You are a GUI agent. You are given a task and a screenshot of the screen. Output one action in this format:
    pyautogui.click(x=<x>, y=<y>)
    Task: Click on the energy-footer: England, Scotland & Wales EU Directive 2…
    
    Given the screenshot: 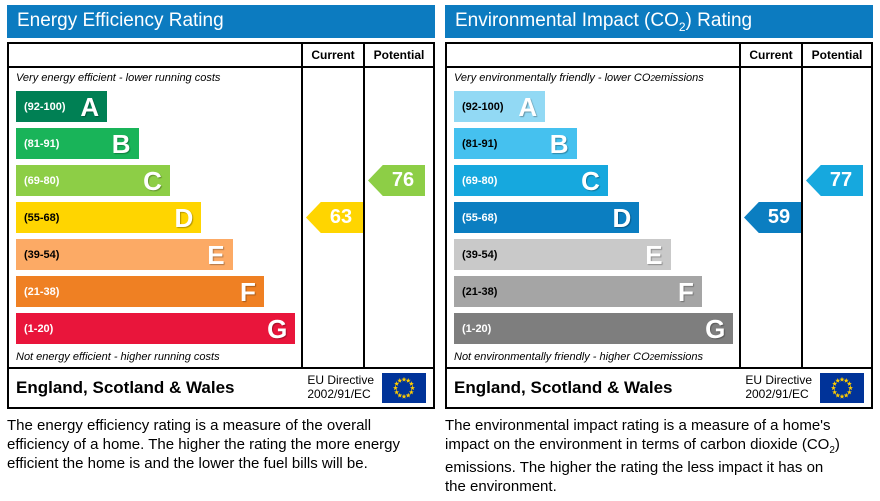 What is the action you would take?
    pyautogui.click(x=221, y=388)
    